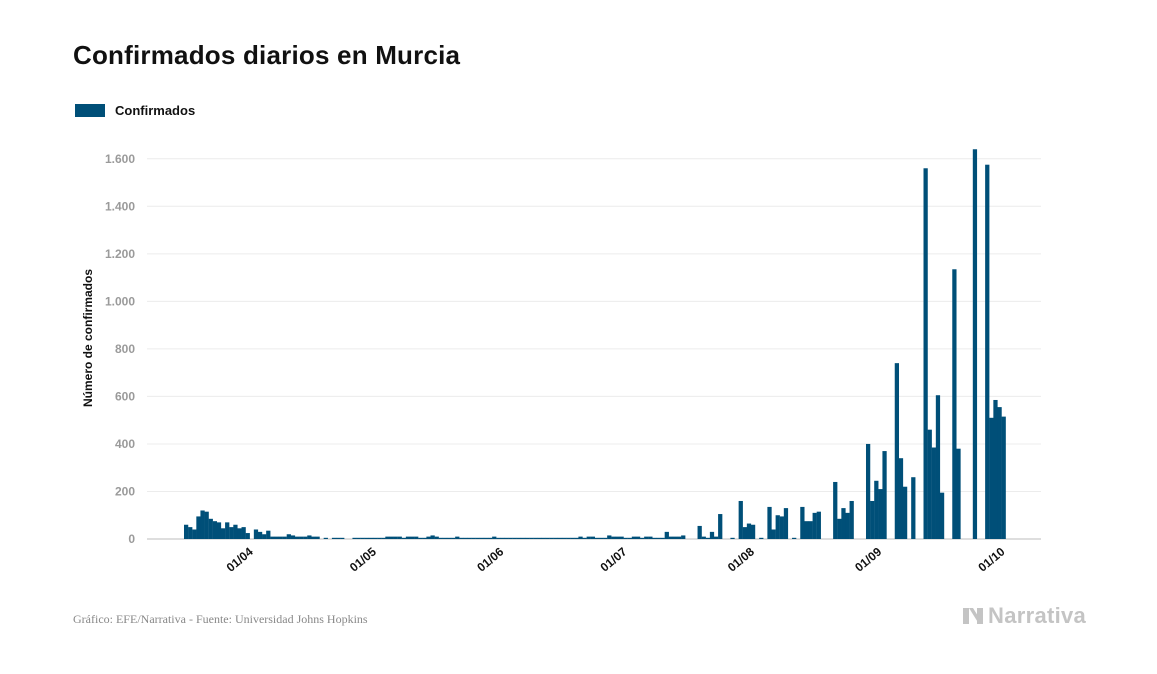 This screenshot has height=674, width=1157. Describe the element at coordinates (90, 110) in the screenshot. I see `legend-swatch` at that location.